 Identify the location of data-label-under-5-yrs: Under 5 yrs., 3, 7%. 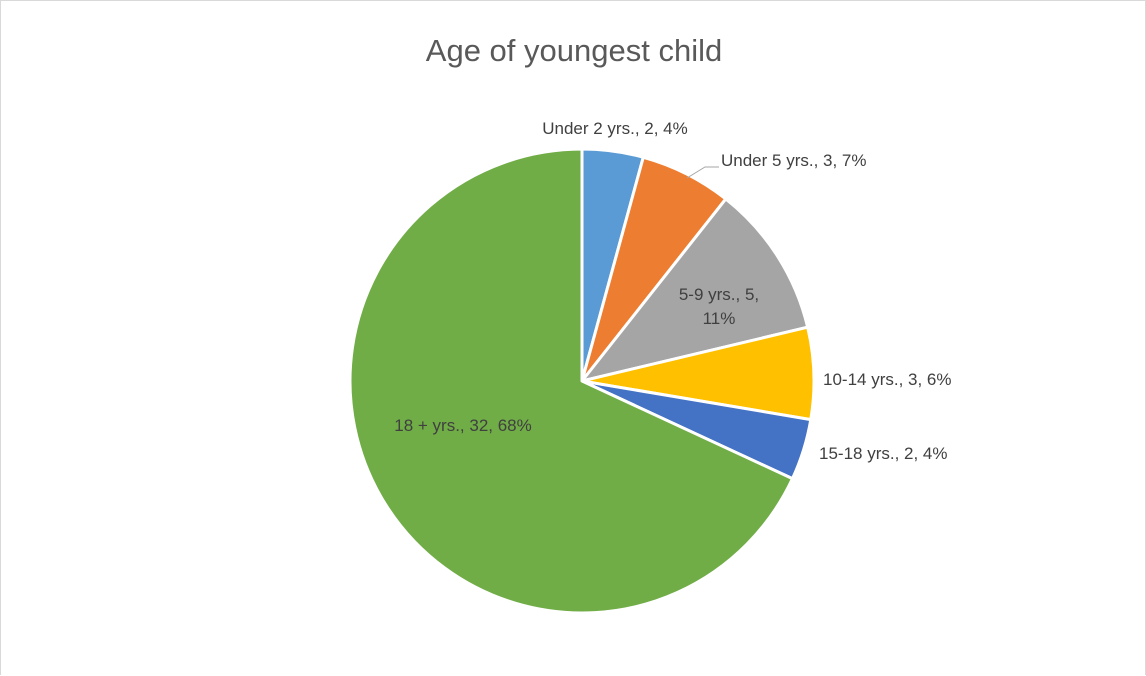
(794, 160).